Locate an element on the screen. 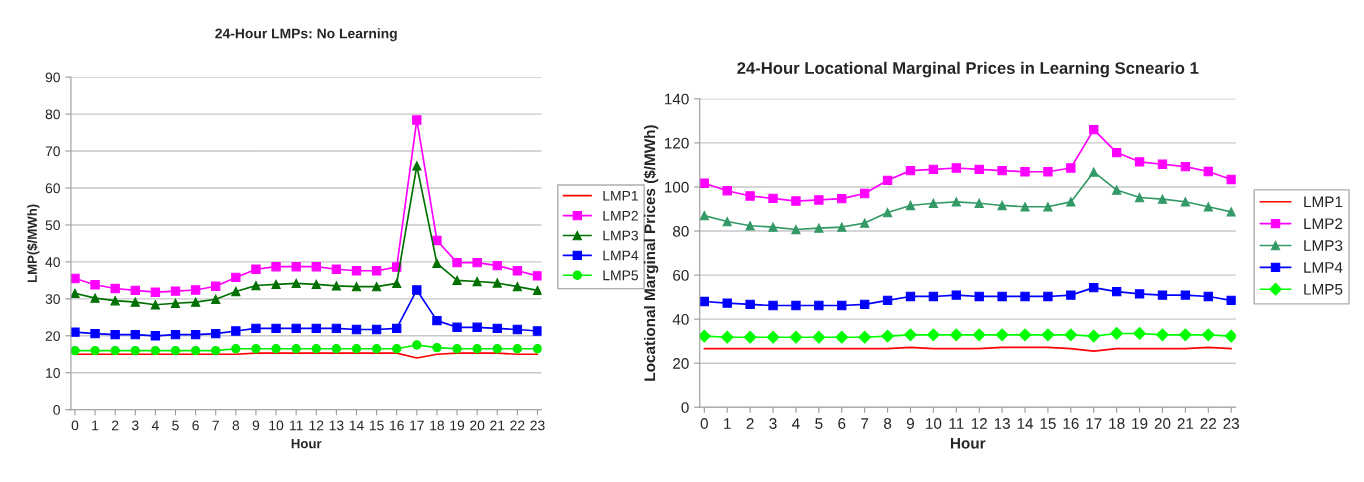  chart-title: 24-Hour Locational Marginal Prices in Learning Scneario 1 is located at coordinates (968, 69).